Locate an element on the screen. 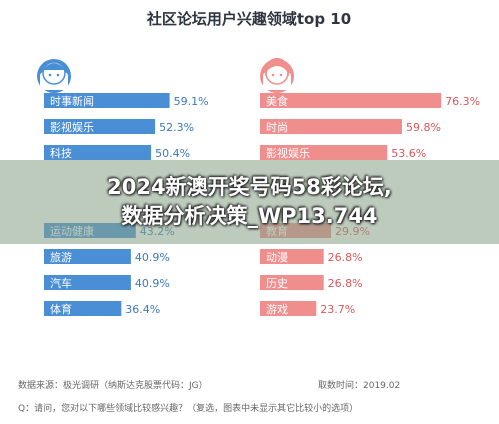  category-label-female-0: 美食 is located at coordinates (277, 101).